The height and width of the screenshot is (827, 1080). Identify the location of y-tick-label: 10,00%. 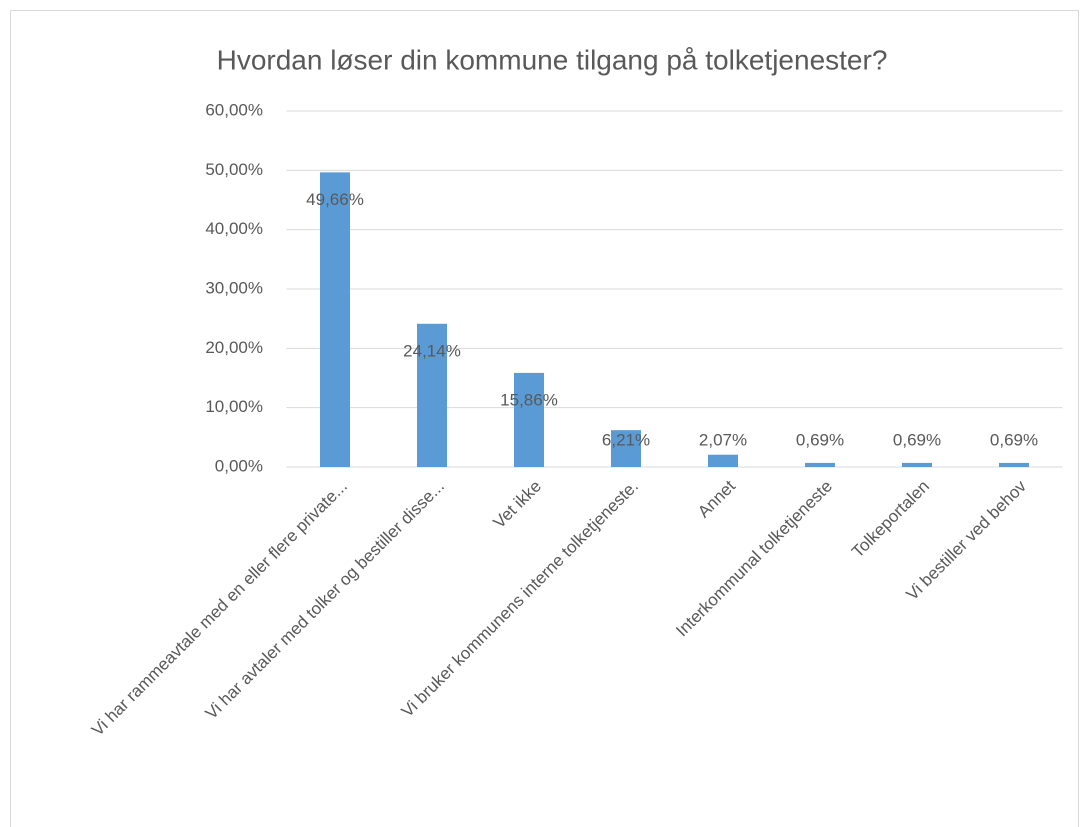
(234, 406).